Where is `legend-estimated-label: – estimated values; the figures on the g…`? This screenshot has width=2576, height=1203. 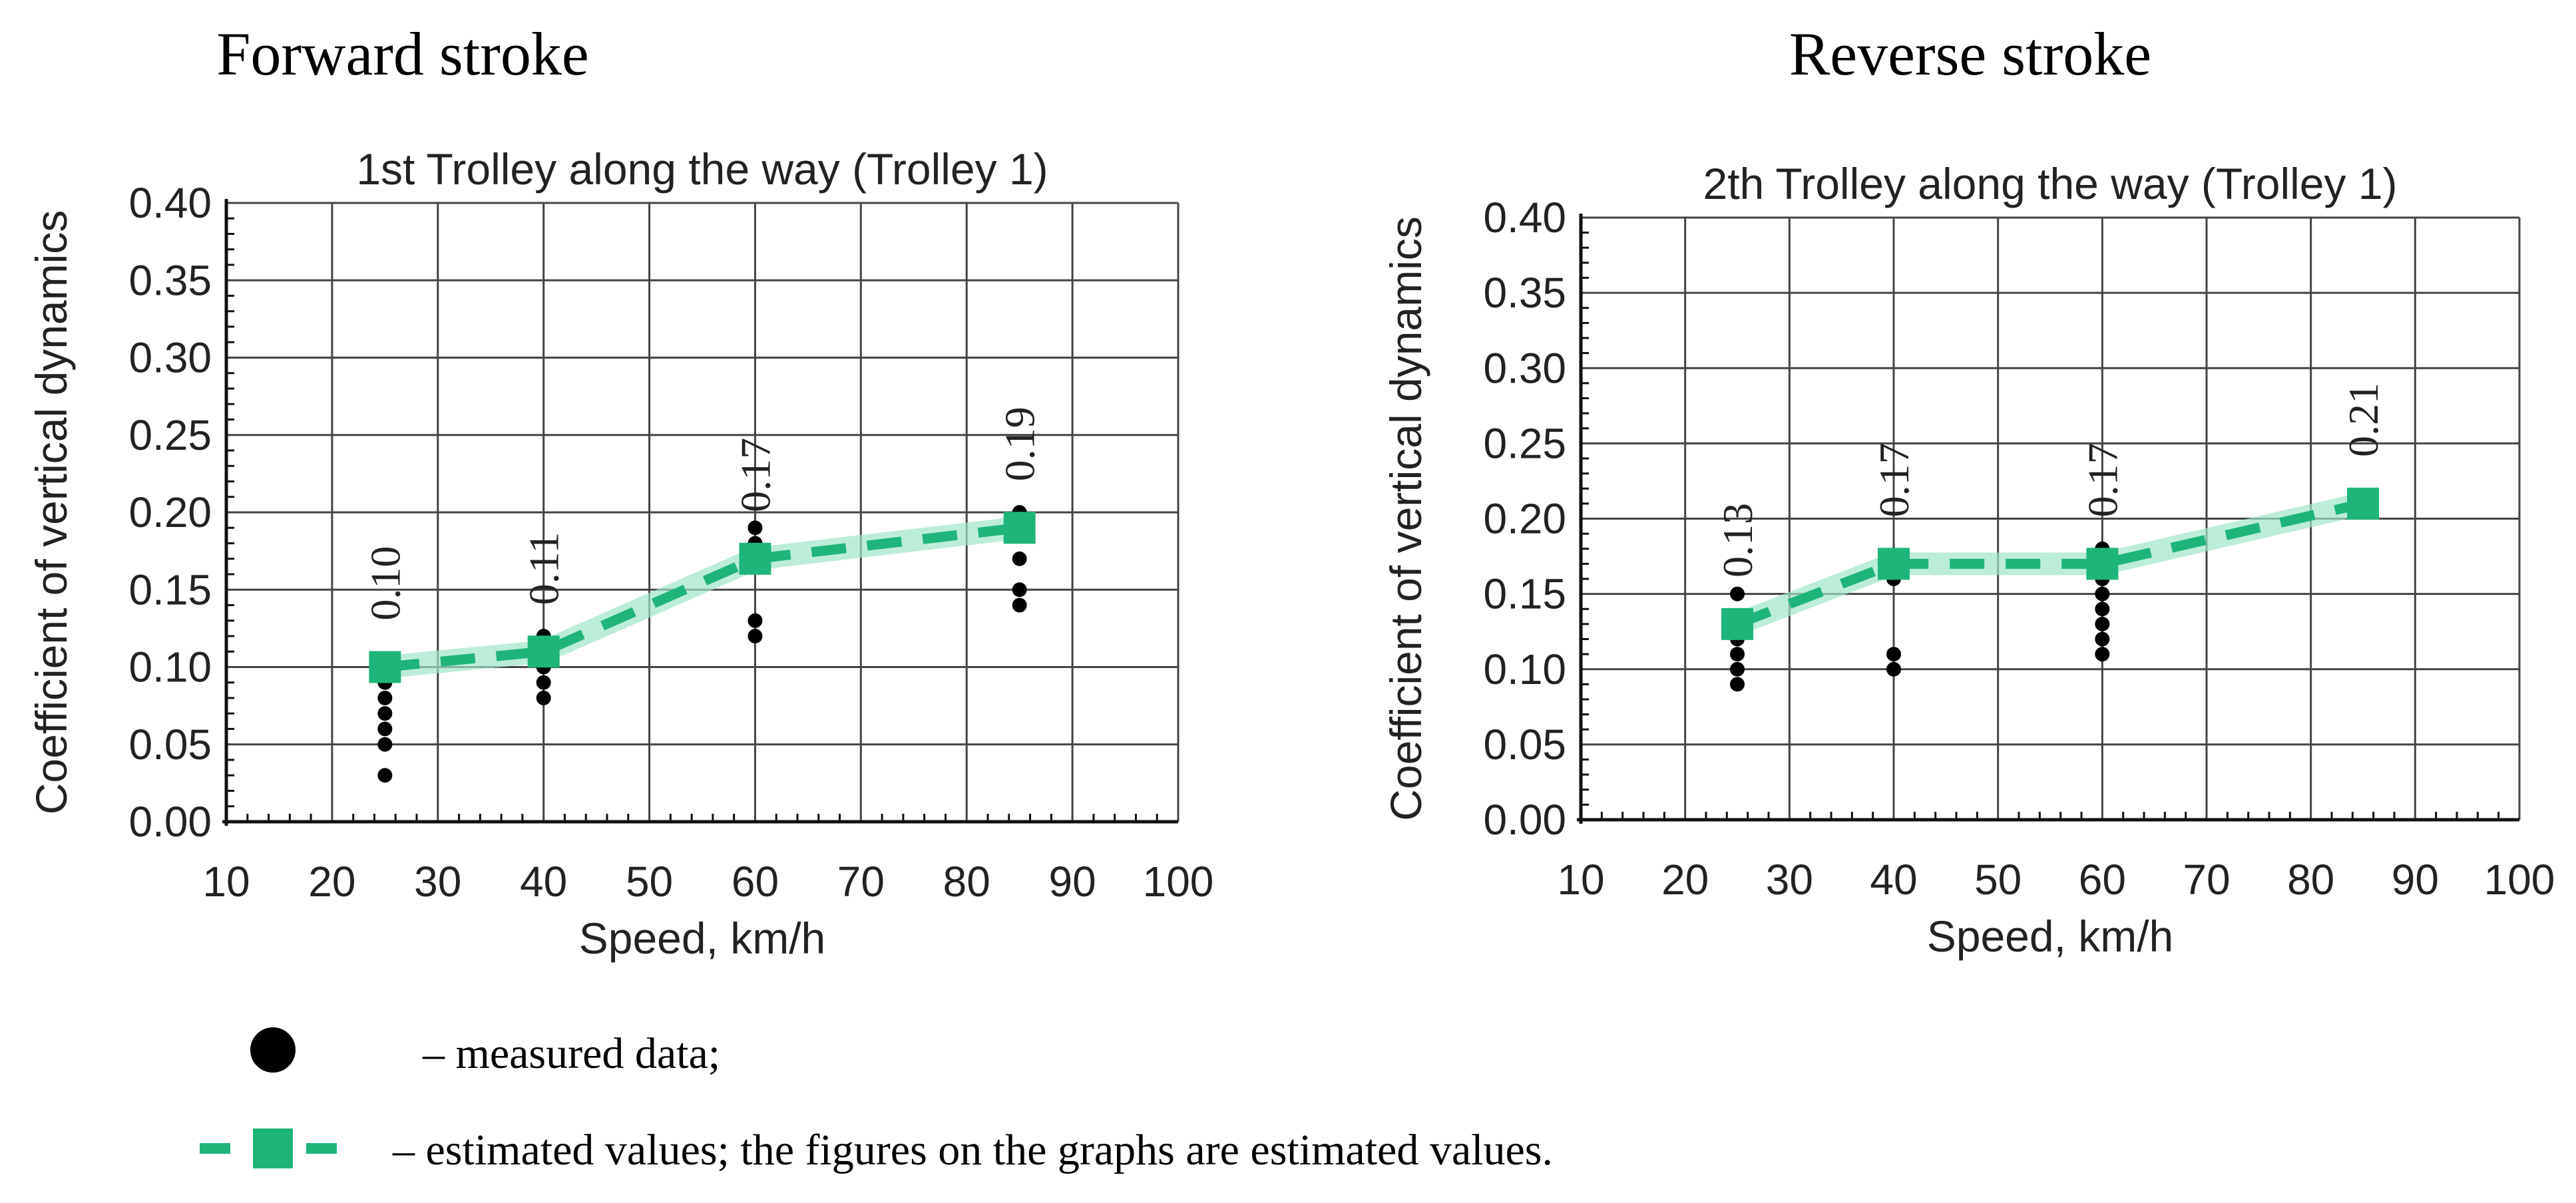
legend-estimated-label: – estimated values; the figures on the g… is located at coordinates (972, 1150).